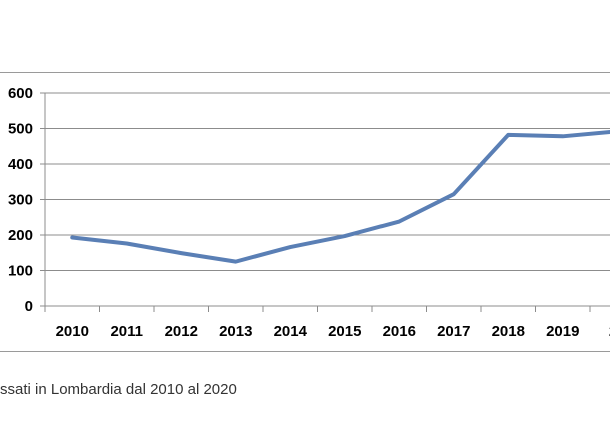  I want to click on x-tick-label: 2011, so click(126, 331).